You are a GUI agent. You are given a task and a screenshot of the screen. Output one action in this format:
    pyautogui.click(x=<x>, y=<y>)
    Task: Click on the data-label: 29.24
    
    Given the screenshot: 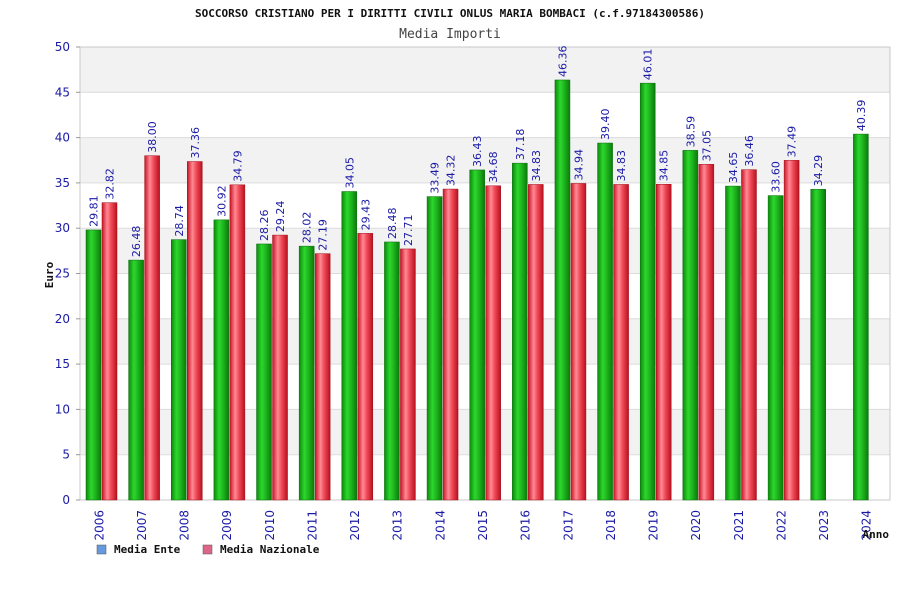 What is the action you would take?
    pyautogui.click(x=280, y=217)
    